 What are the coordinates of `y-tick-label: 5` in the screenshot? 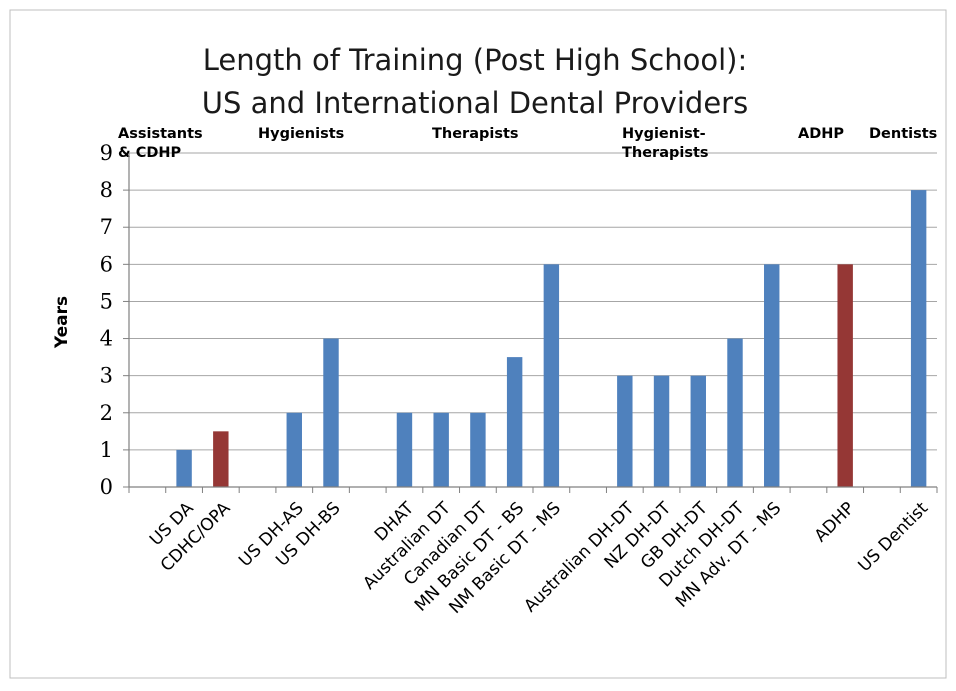 It's located at (106, 301).